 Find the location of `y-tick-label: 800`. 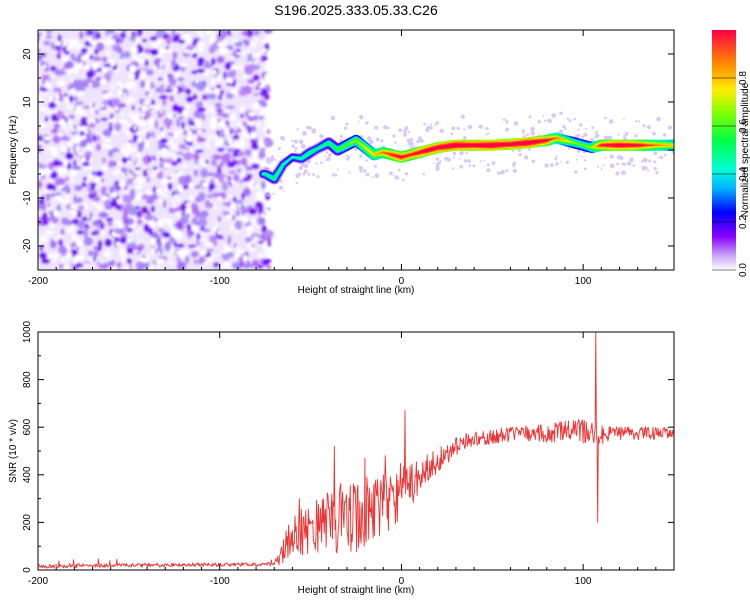

y-tick-label: 800 is located at coordinates (27, 379).